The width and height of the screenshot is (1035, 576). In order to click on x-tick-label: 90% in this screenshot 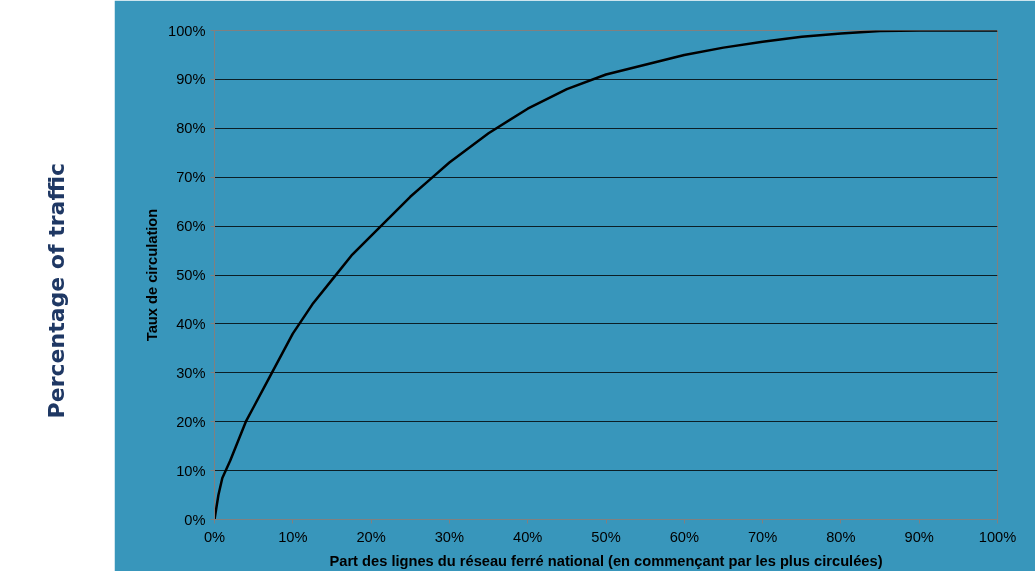, I will do `click(919, 536)`.